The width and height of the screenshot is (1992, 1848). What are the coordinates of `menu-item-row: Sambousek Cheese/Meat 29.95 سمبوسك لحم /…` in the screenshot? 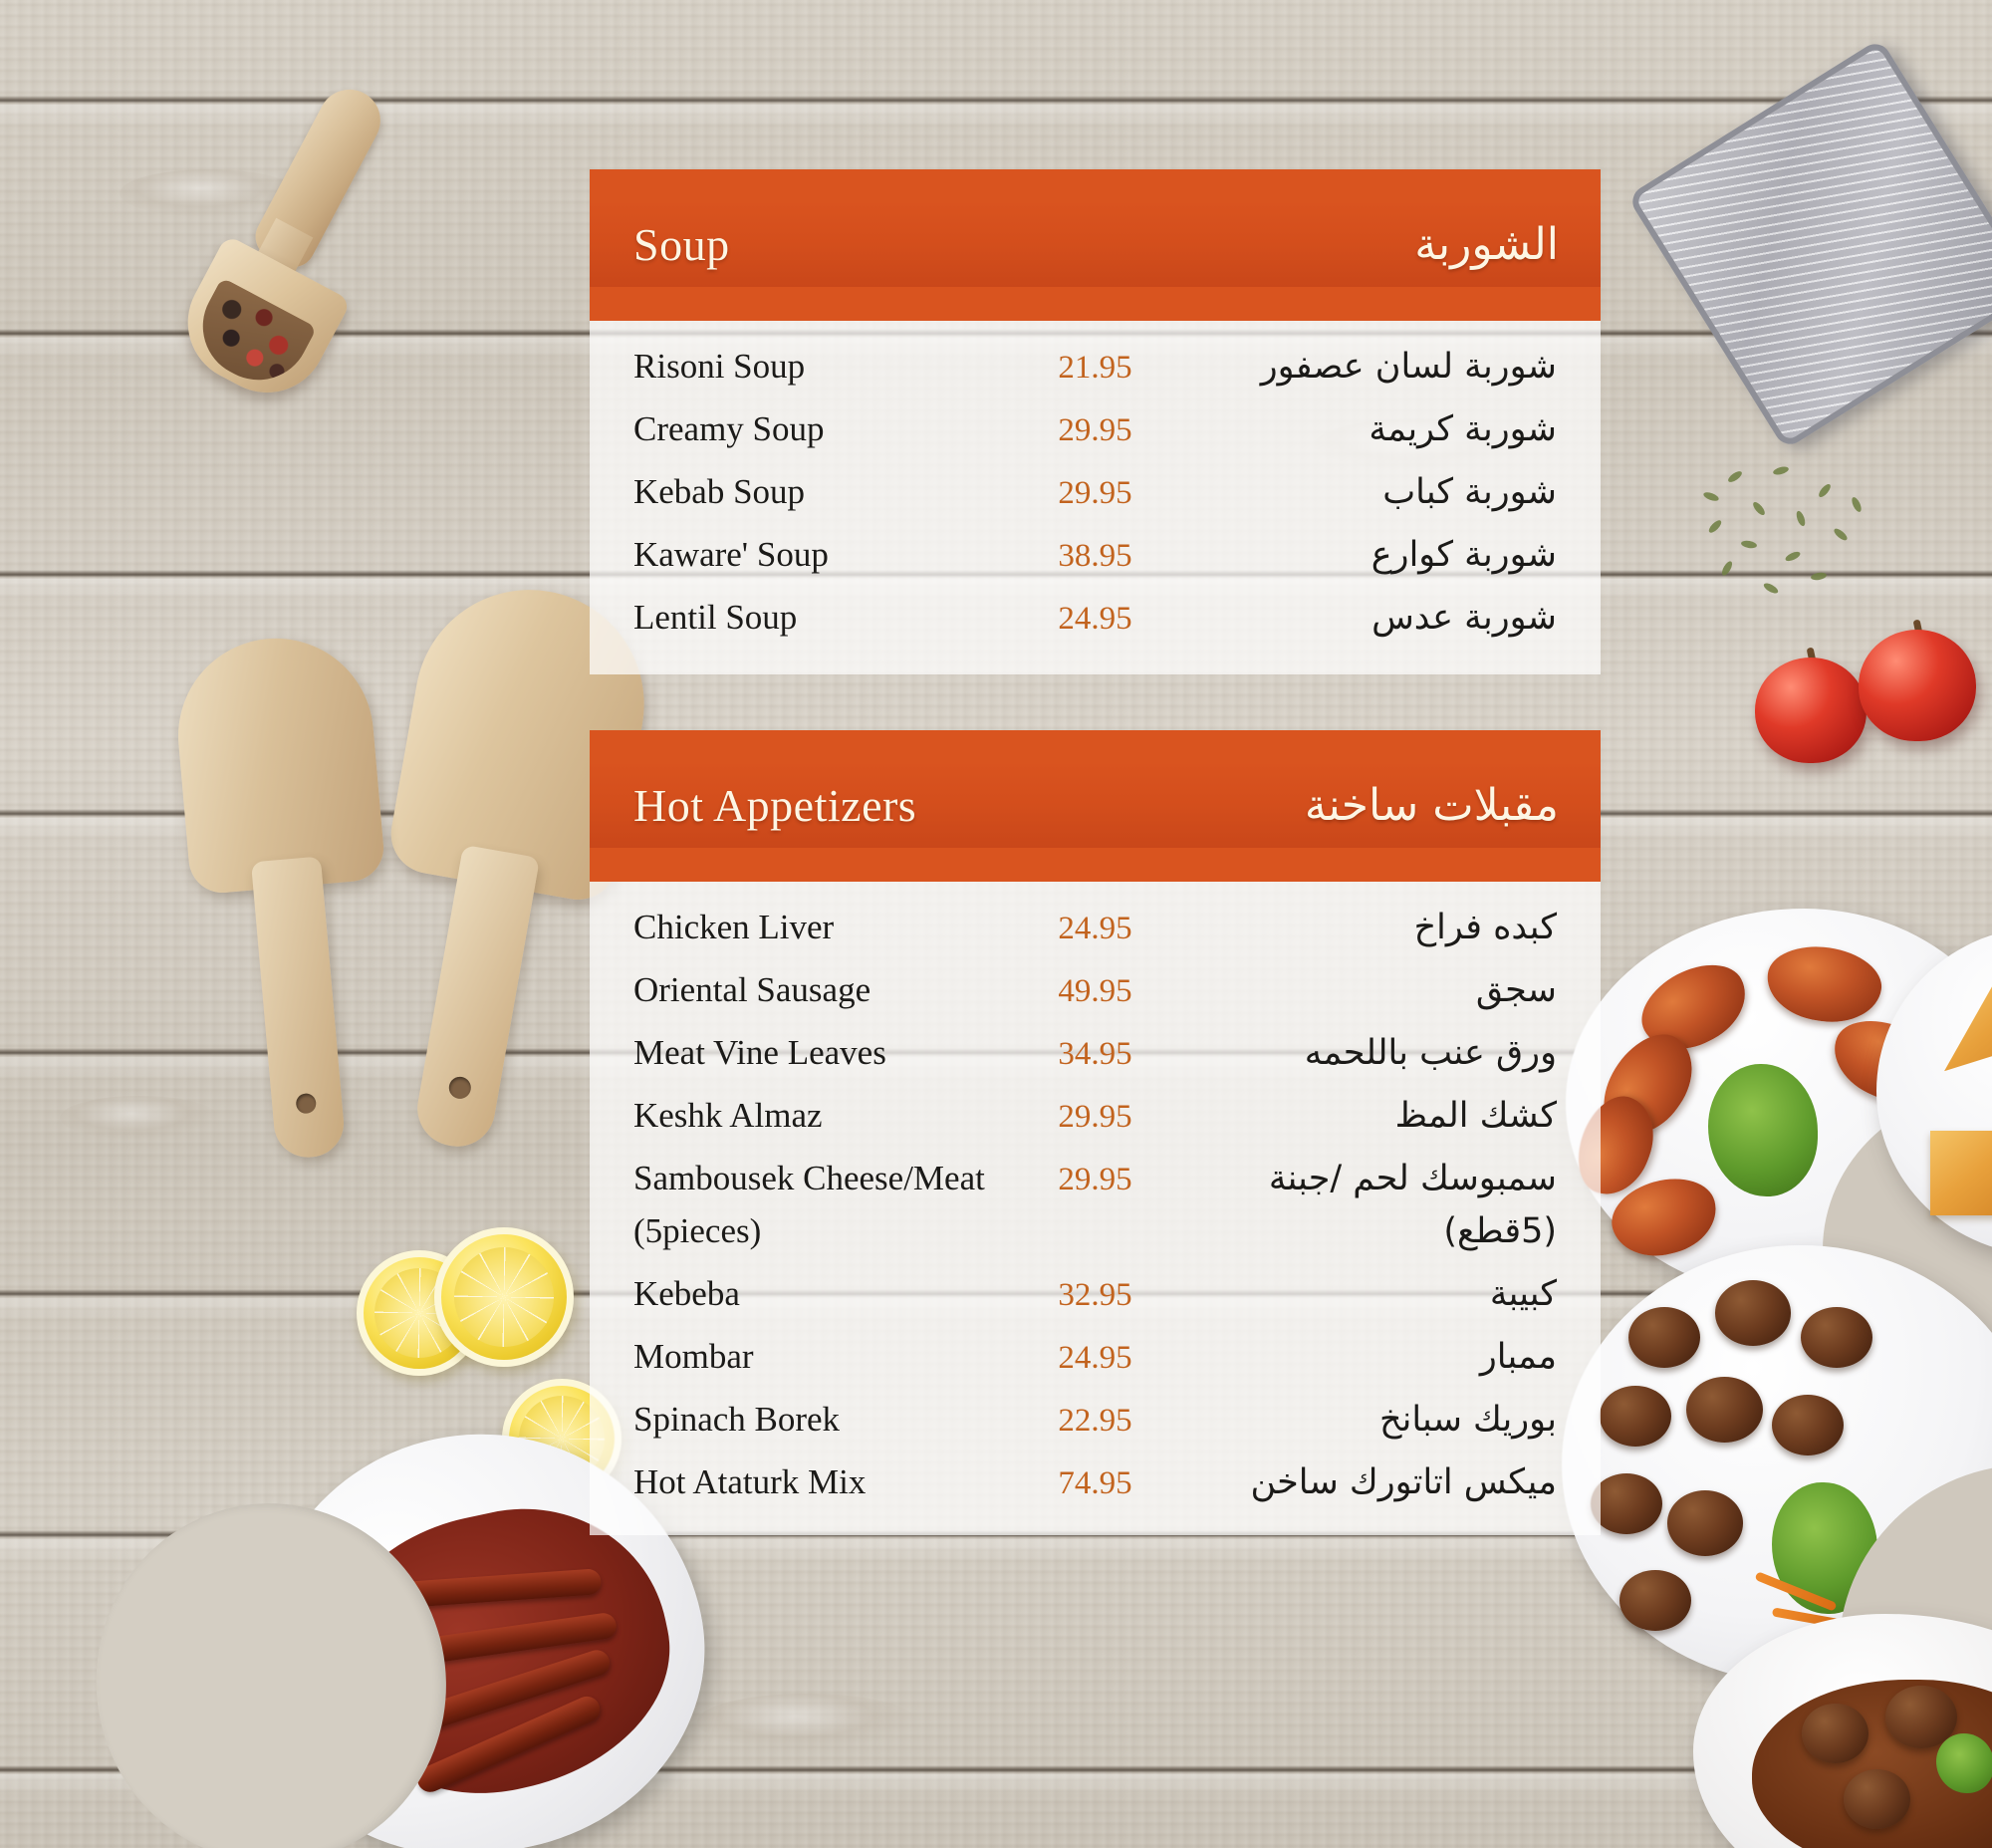 It's located at (1095, 1178).